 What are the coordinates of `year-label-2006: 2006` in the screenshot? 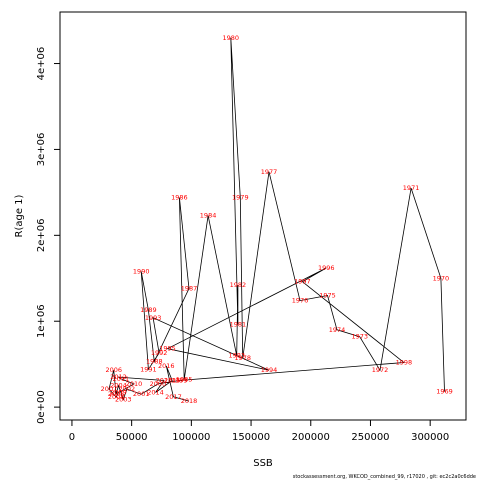 It's located at (113, 370).